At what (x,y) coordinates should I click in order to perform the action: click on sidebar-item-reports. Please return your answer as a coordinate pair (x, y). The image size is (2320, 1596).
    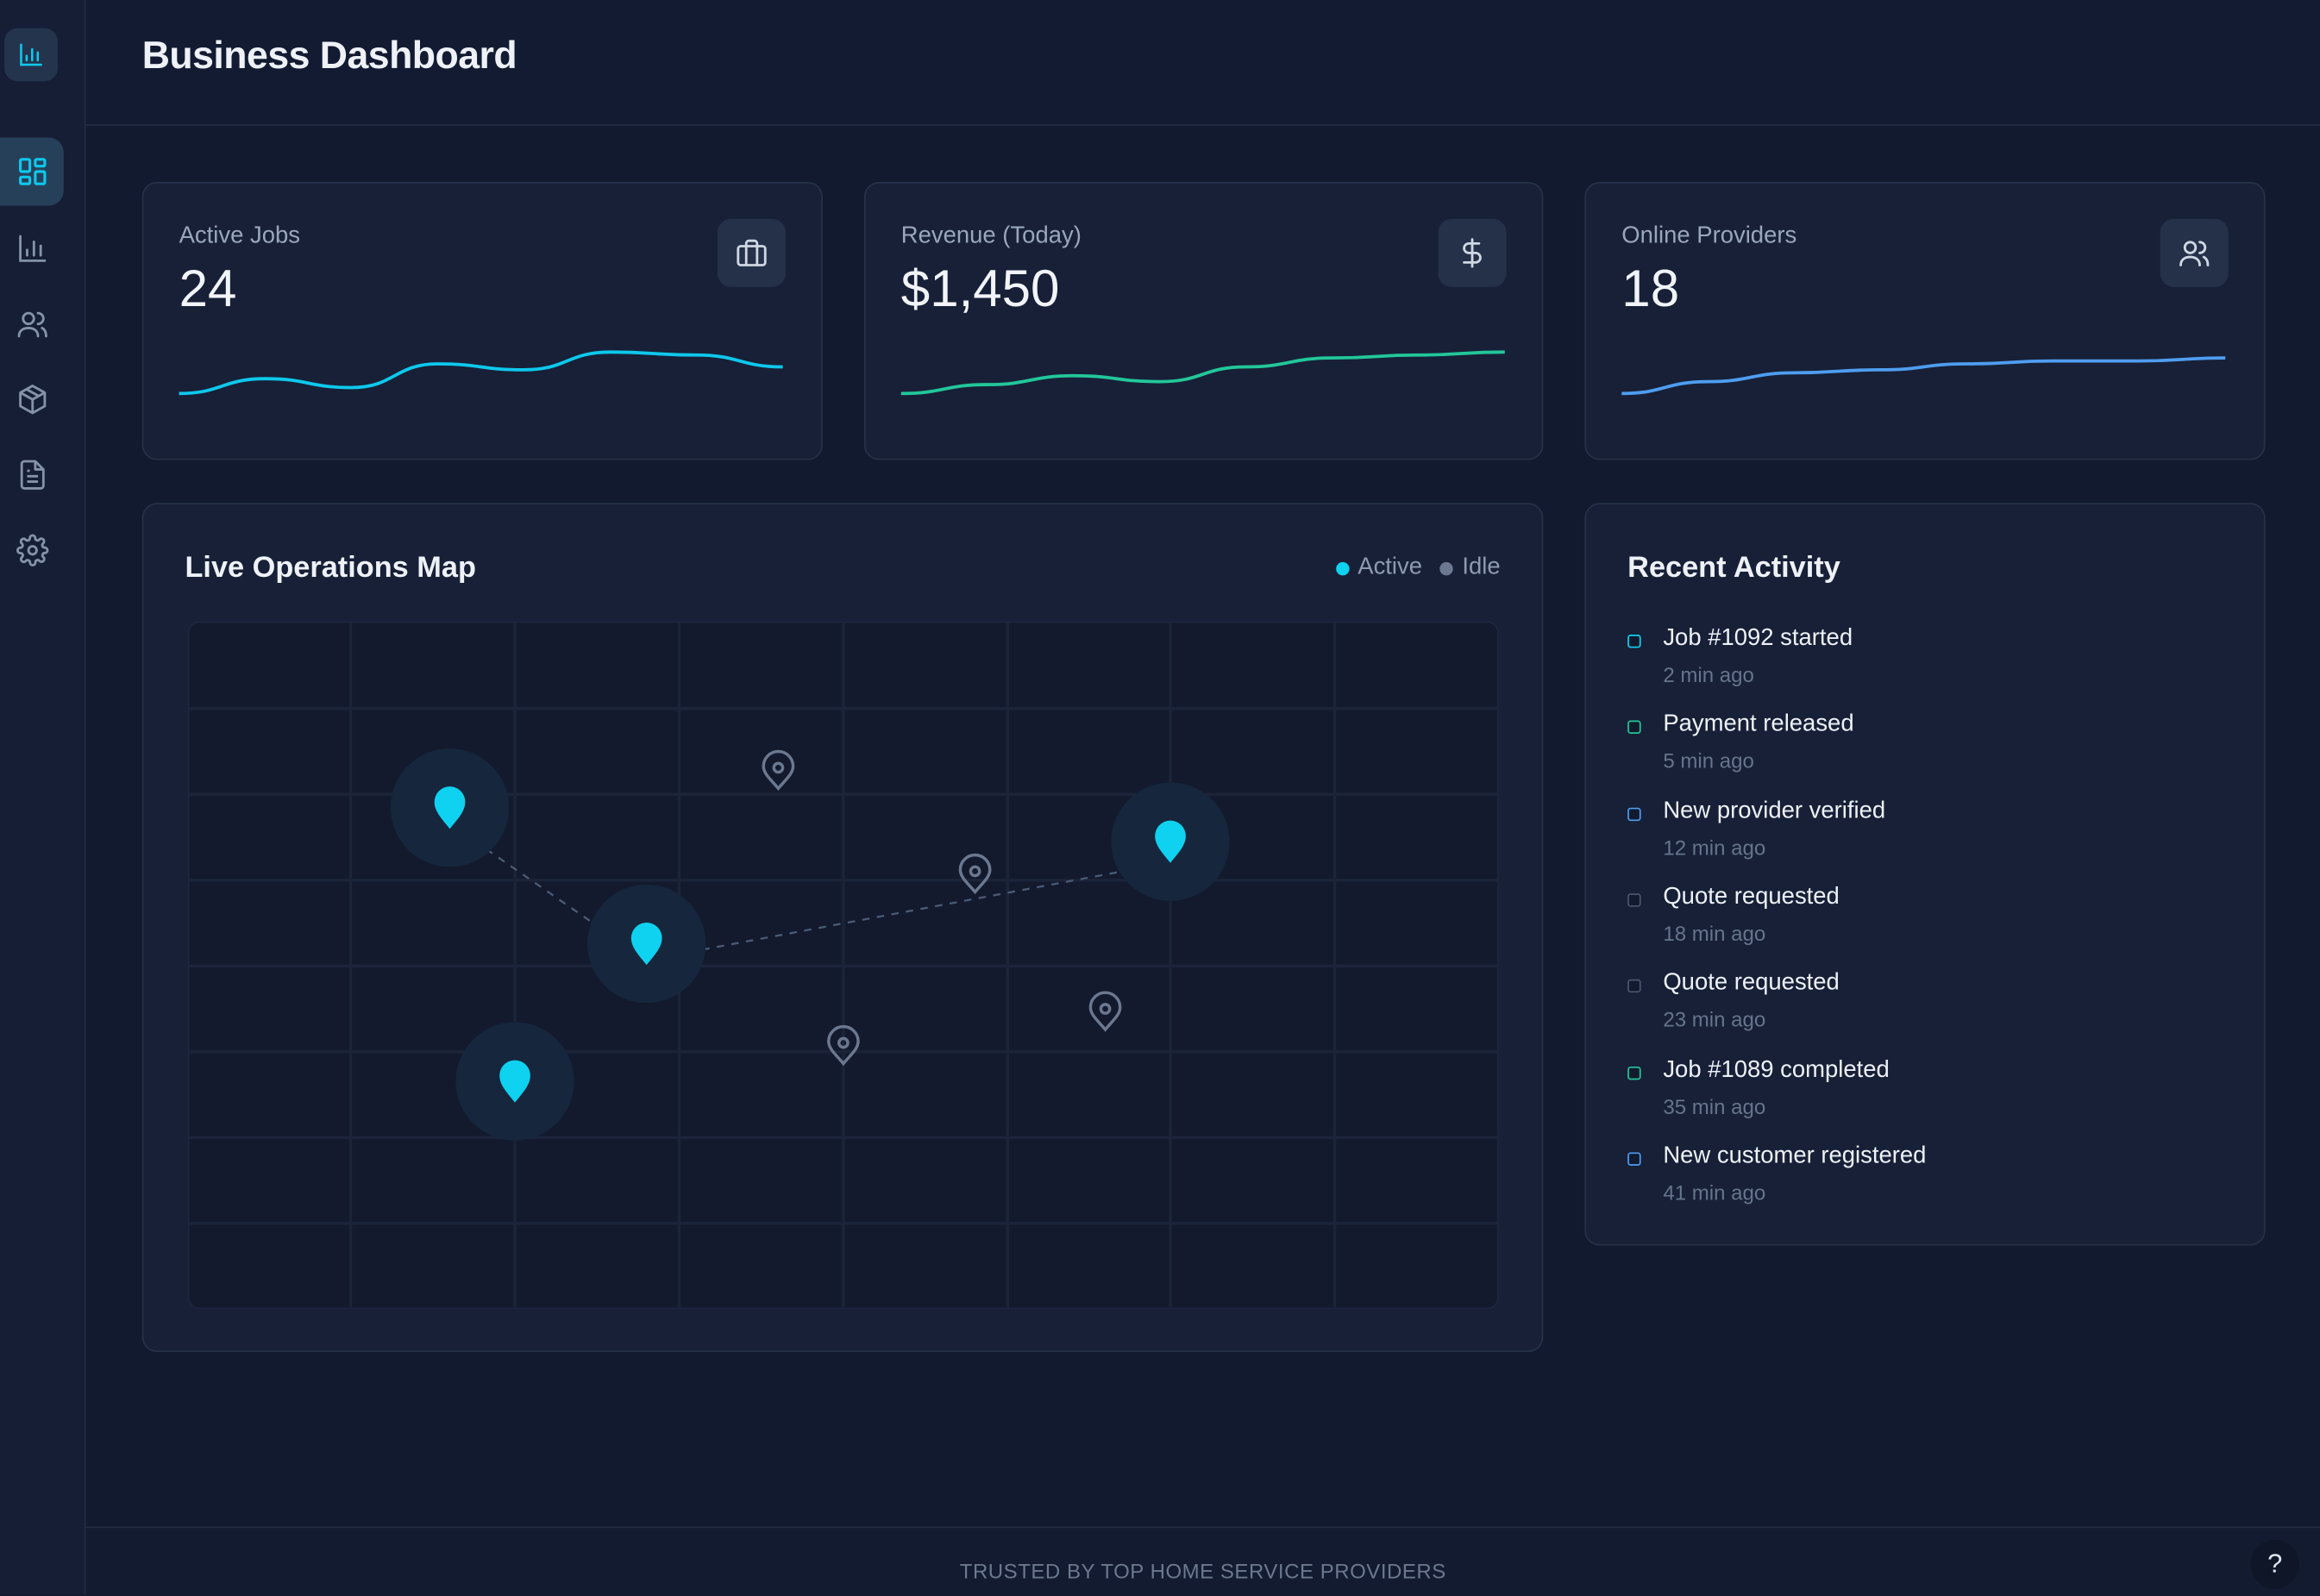
    Looking at the image, I should click on (32, 475).